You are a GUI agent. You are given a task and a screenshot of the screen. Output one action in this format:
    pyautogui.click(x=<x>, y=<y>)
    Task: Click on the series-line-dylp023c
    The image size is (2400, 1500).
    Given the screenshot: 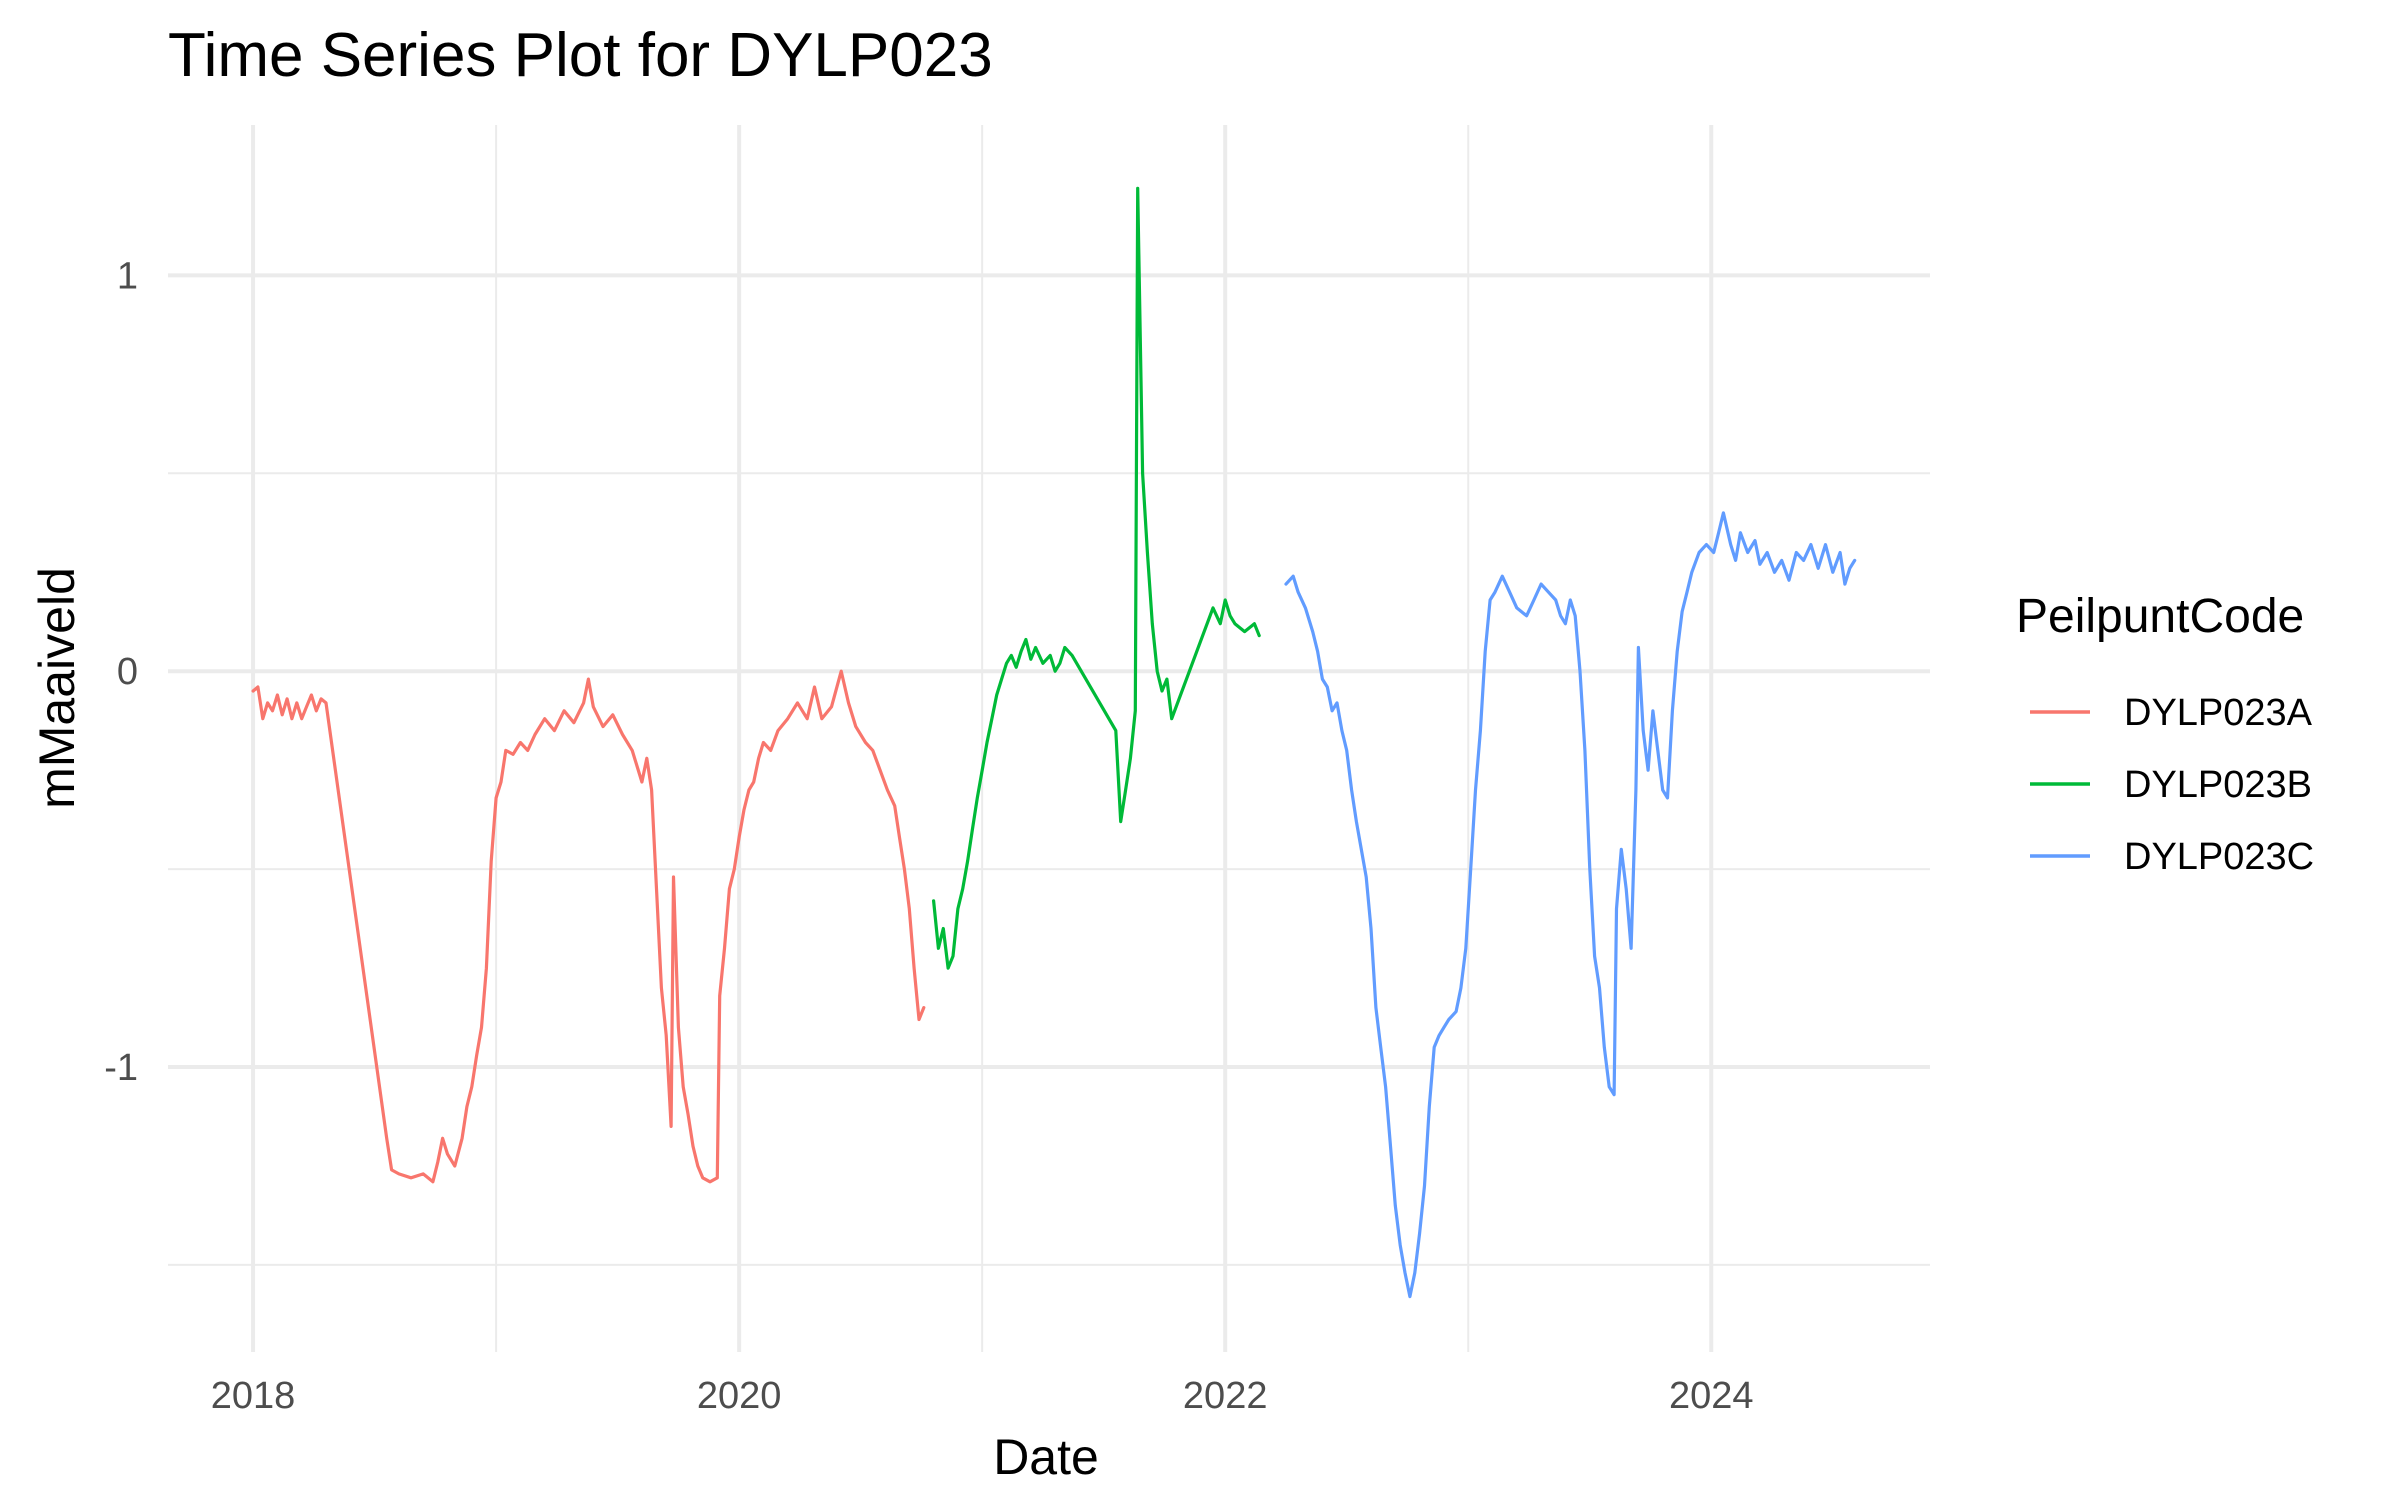 What is the action you would take?
    pyautogui.click(x=1570, y=905)
    